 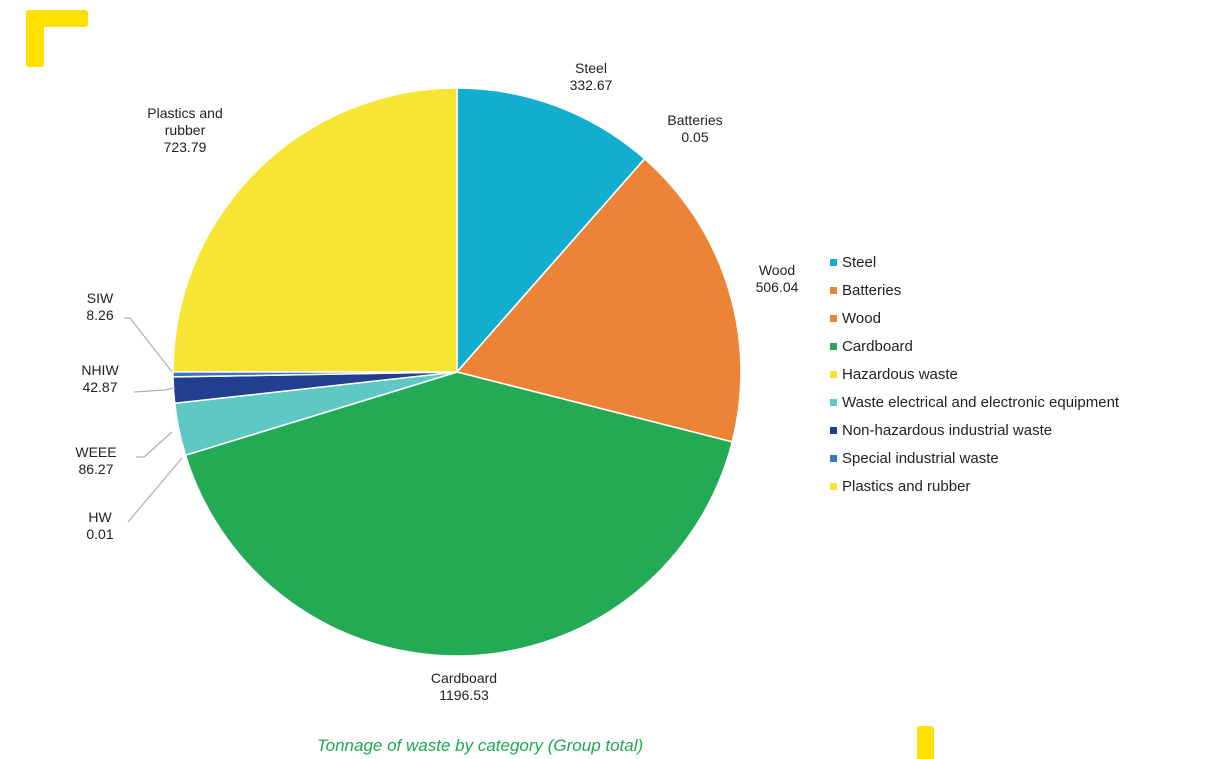 I want to click on legend-label: Special industrial waste, so click(x=920, y=458).